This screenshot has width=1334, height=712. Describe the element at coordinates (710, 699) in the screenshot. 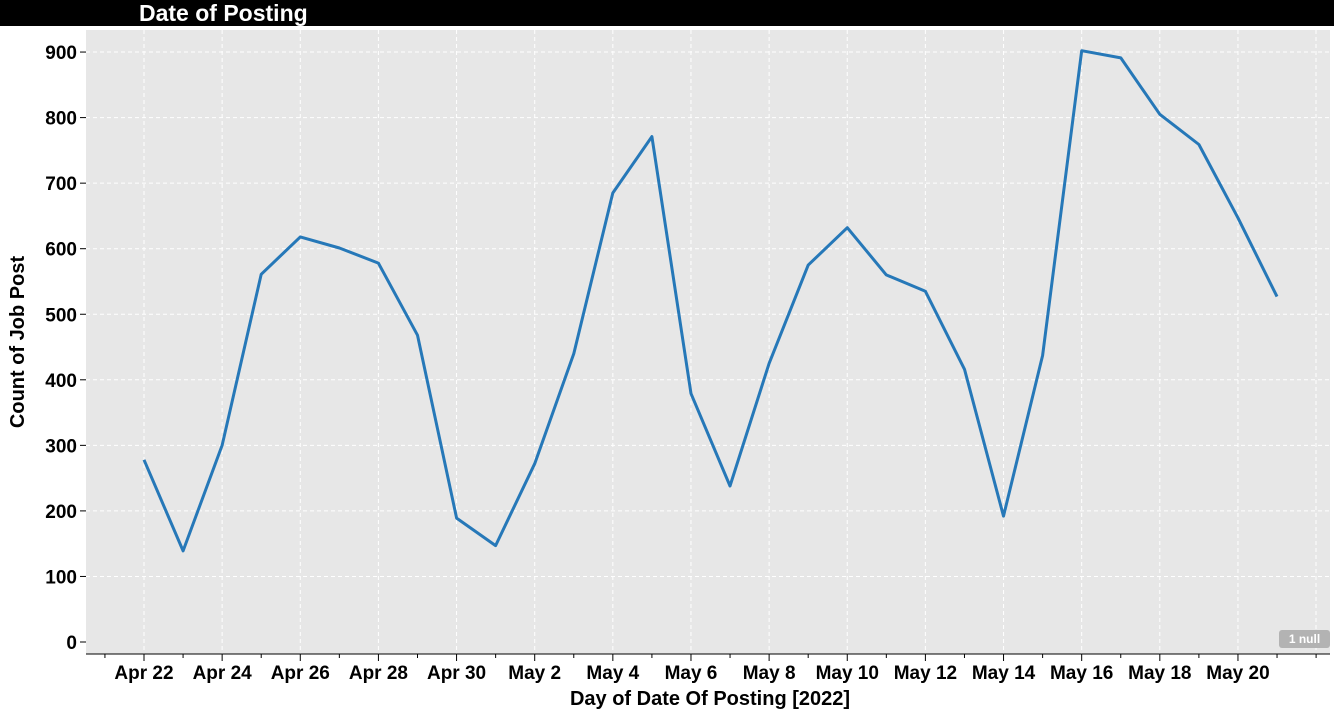

I see `x-axis-title: Day of Date Of Posting [2022]` at that location.